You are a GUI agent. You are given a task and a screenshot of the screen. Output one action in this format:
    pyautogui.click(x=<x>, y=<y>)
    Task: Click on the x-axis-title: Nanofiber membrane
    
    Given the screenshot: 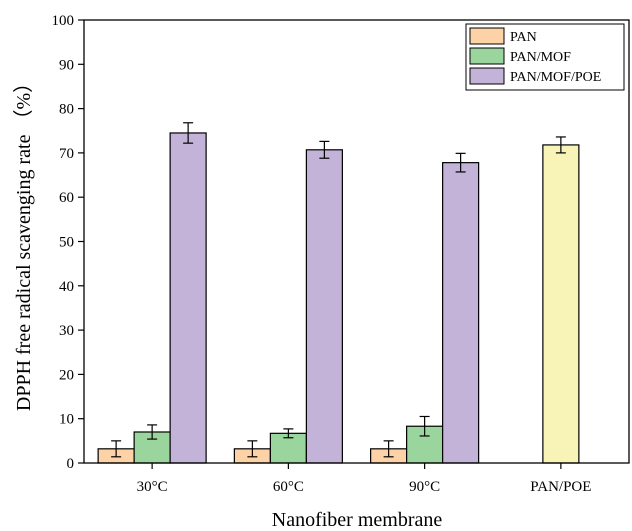 What is the action you would take?
    pyautogui.click(x=357, y=520)
    